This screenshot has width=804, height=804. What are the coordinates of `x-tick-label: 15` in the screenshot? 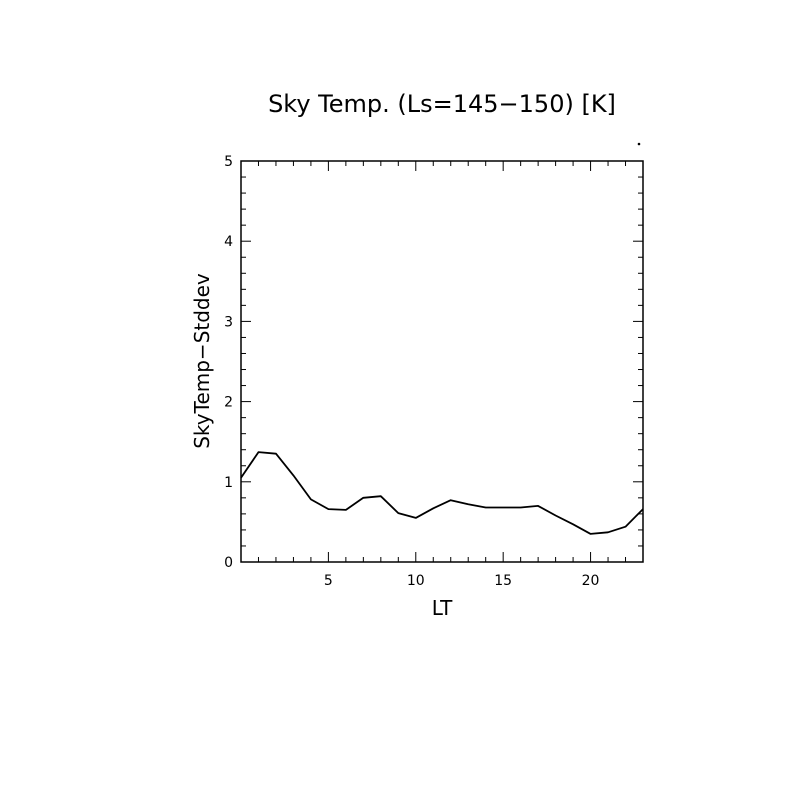 It's located at (503, 581).